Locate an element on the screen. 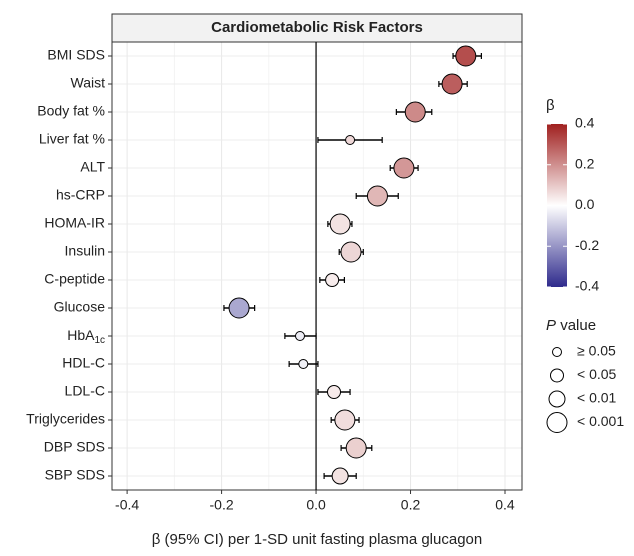  y-tick-label: HOMA-IR is located at coordinates (74, 223).